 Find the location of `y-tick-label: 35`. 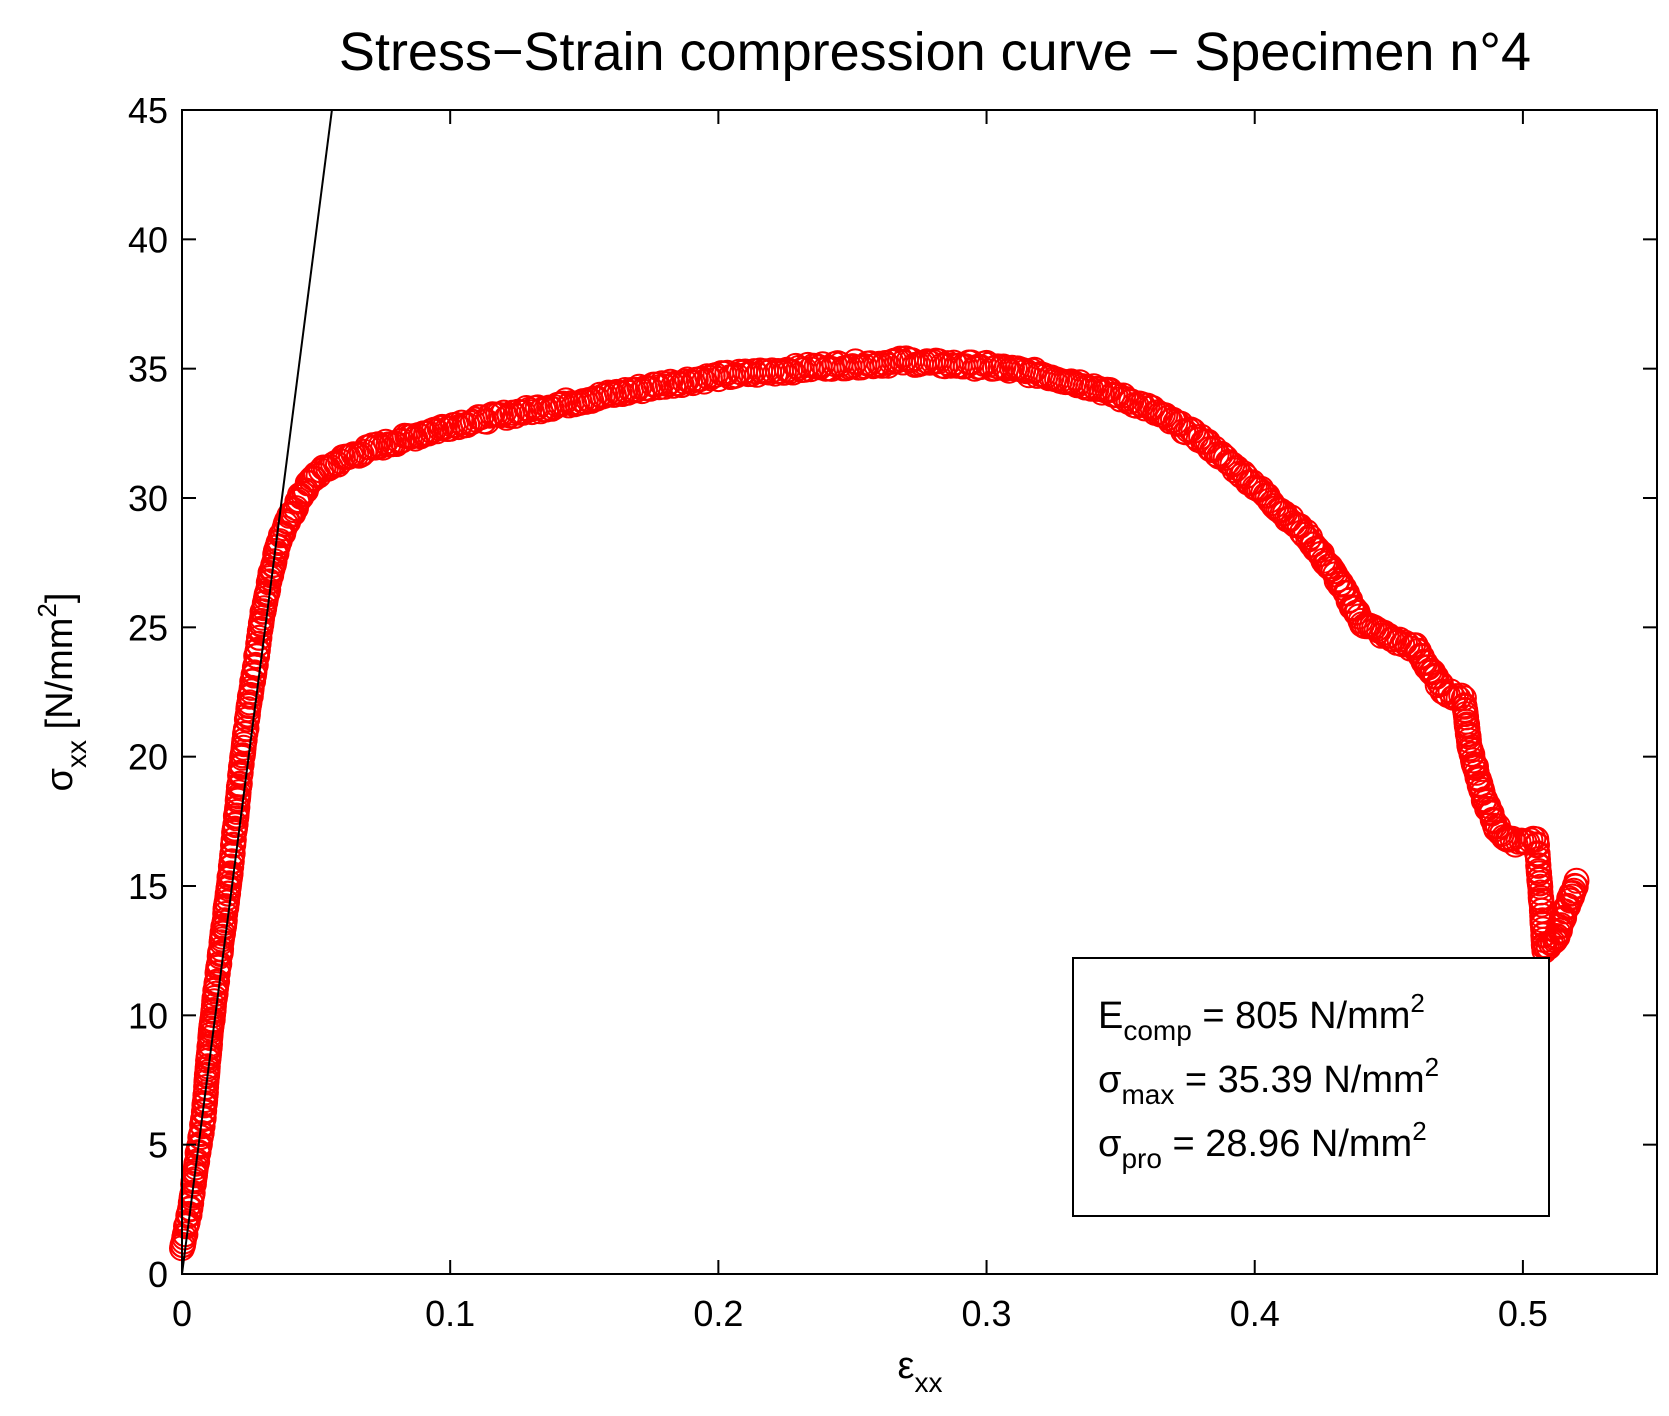

y-tick-label: 35 is located at coordinates (148, 369).